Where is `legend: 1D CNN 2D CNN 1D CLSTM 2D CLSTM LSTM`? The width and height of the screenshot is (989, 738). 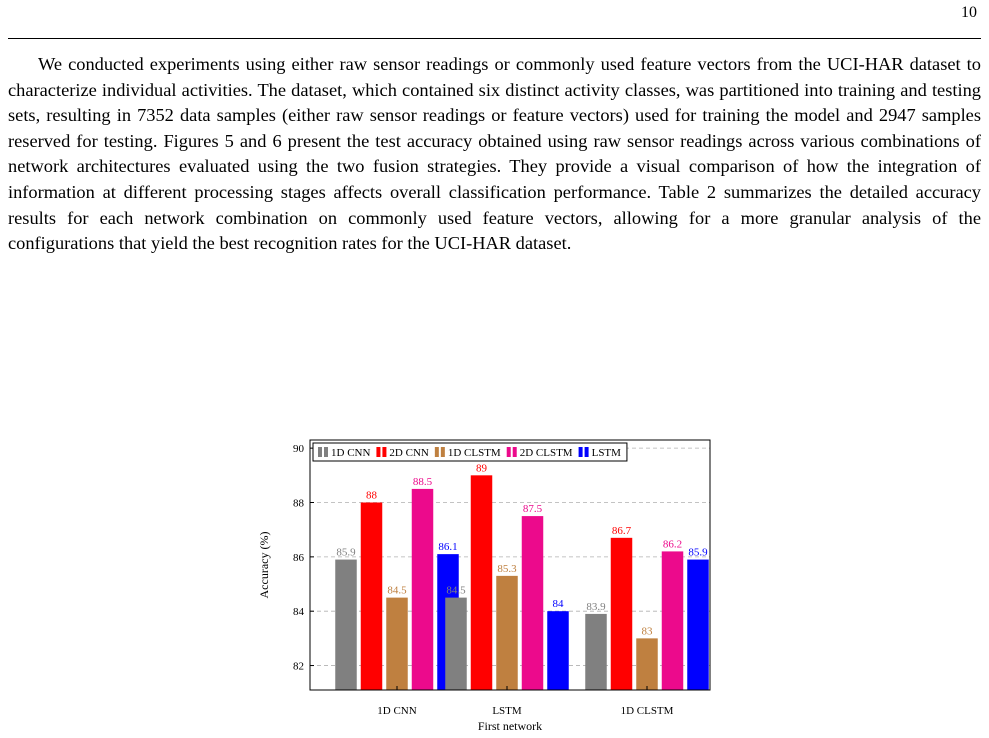
legend: 1D CNN 2D CNN 1D CLSTM 2D CLSTM LSTM is located at coordinates (470, 452).